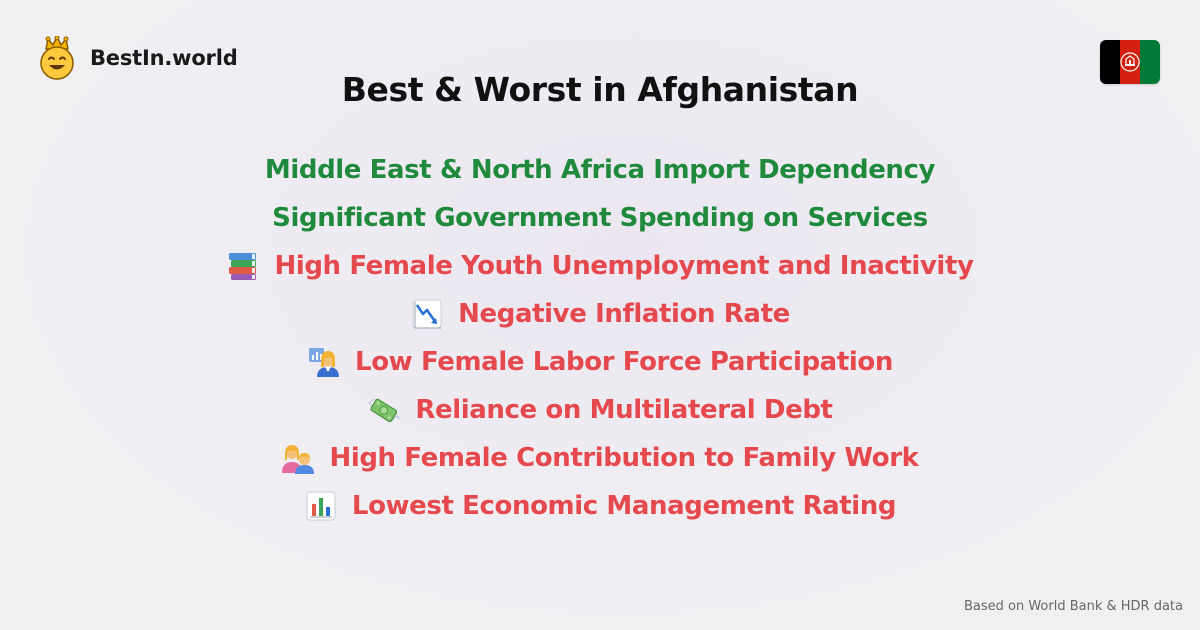  I want to click on chart-decreasing-icon, so click(427, 314).